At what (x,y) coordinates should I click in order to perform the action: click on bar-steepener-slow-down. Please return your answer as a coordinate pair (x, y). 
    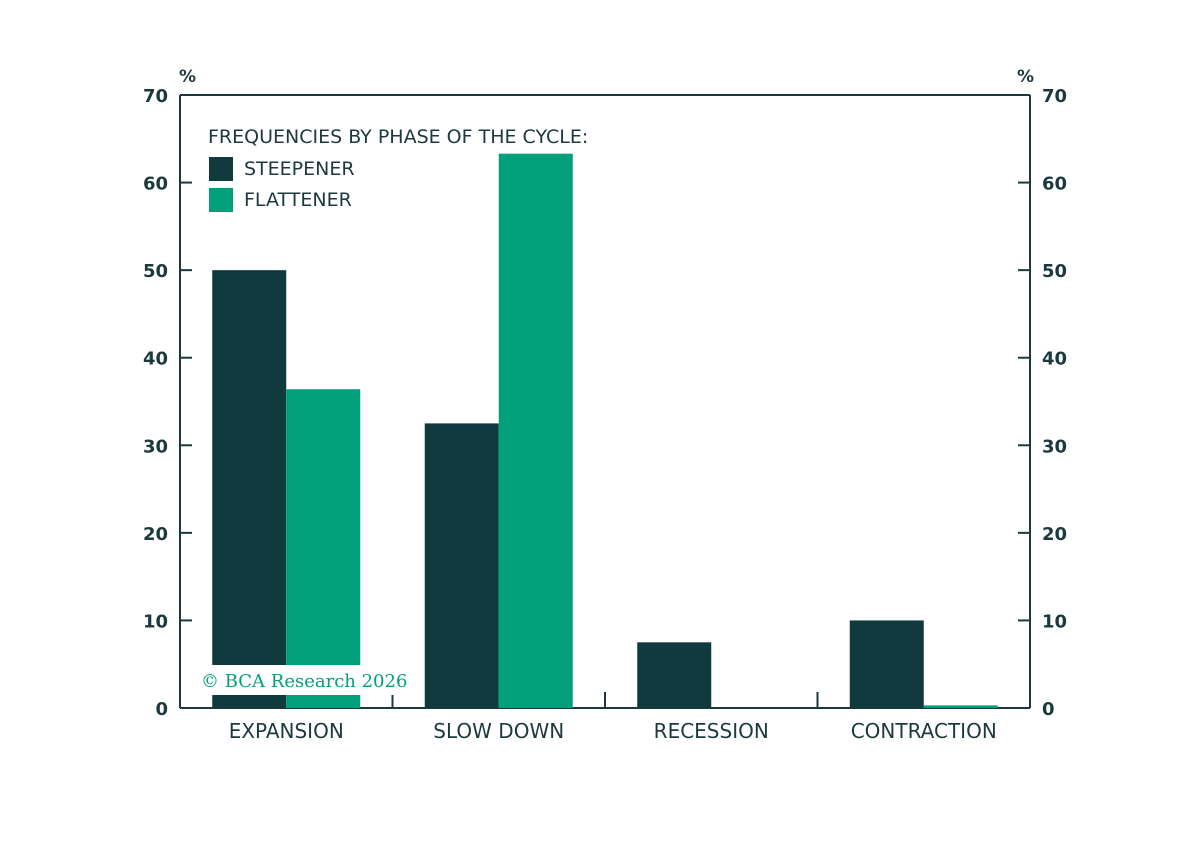
    Looking at the image, I should click on (461, 565).